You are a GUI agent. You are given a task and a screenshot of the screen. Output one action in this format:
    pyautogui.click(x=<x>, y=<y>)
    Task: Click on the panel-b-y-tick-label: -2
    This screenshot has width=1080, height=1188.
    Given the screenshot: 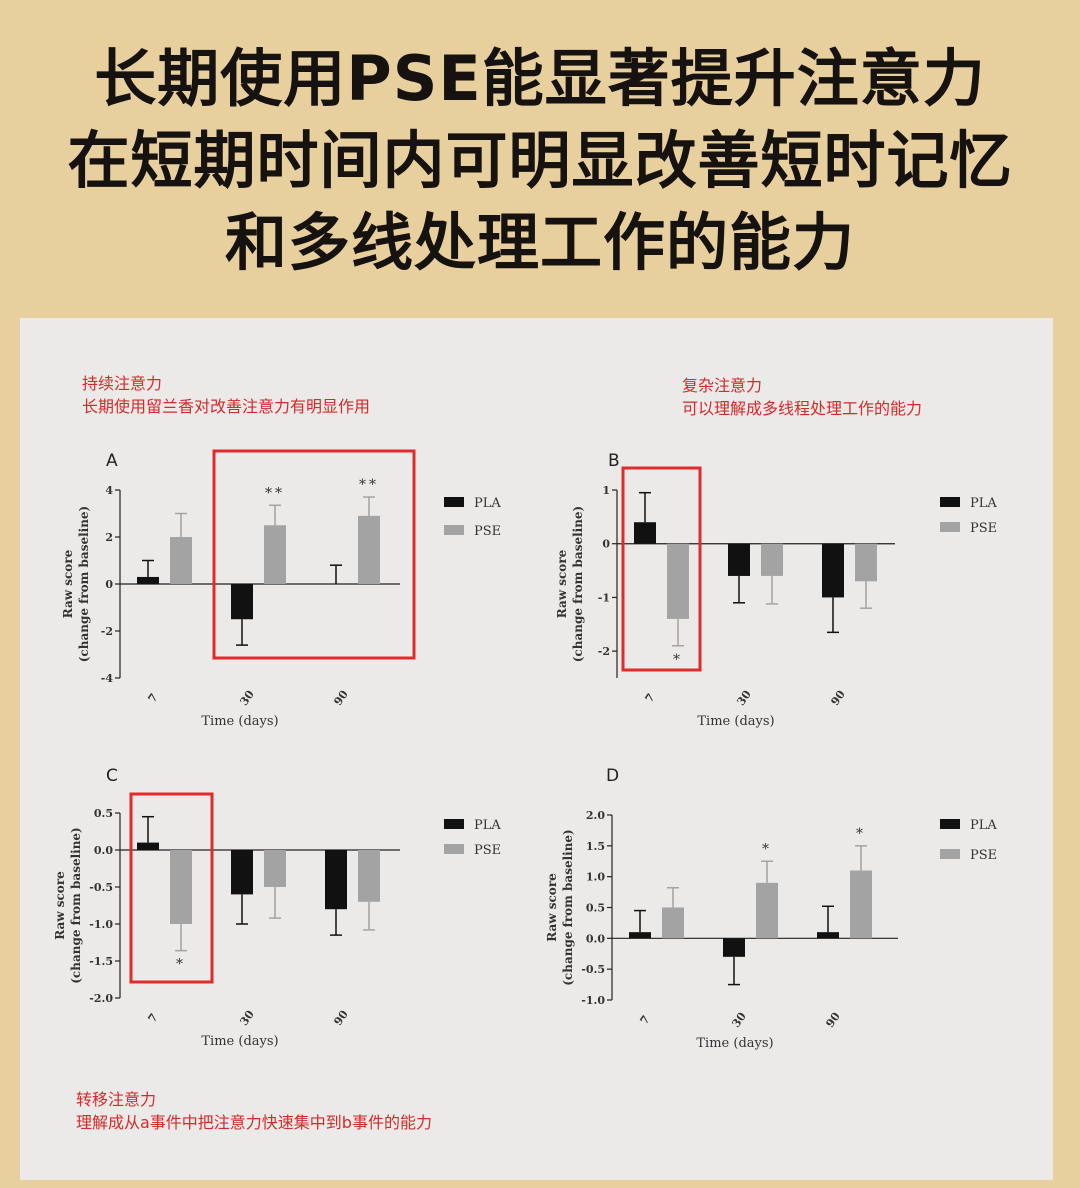 What is the action you would take?
    pyautogui.click(x=604, y=651)
    